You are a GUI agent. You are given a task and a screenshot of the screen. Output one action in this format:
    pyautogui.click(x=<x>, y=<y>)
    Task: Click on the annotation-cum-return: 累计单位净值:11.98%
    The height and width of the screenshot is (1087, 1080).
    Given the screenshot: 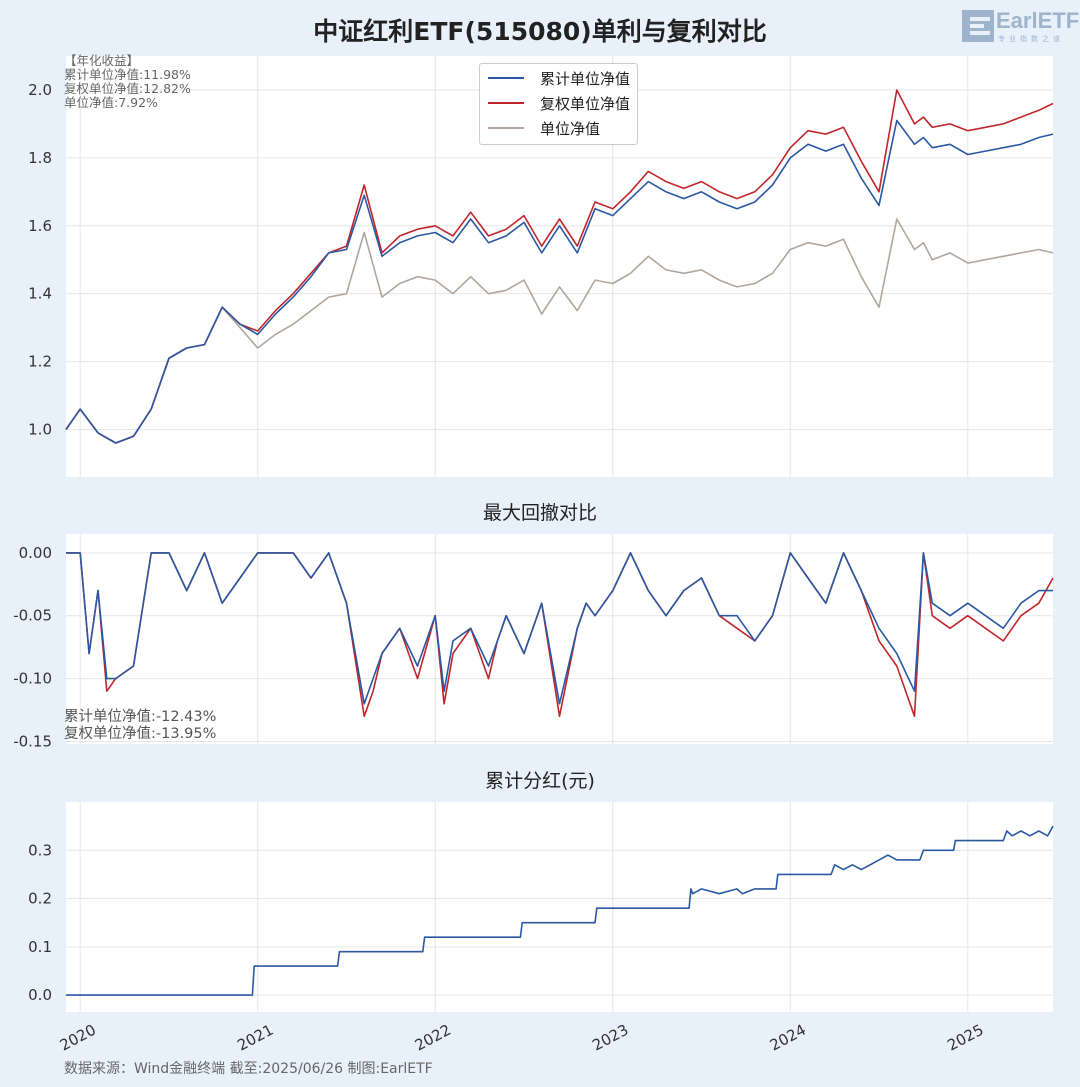 What is the action you would take?
    pyautogui.click(x=127, y=74)
    